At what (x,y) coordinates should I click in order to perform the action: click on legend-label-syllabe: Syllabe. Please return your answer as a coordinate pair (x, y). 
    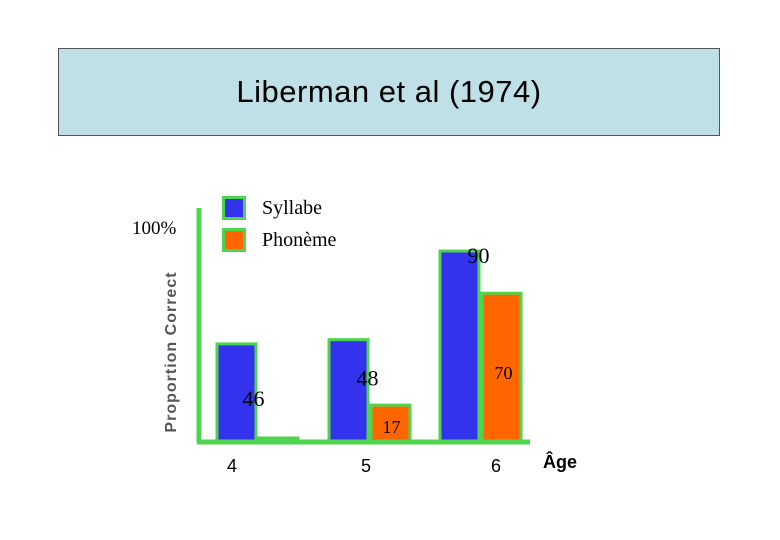
    Looking at the image, I should click on (292, 207).